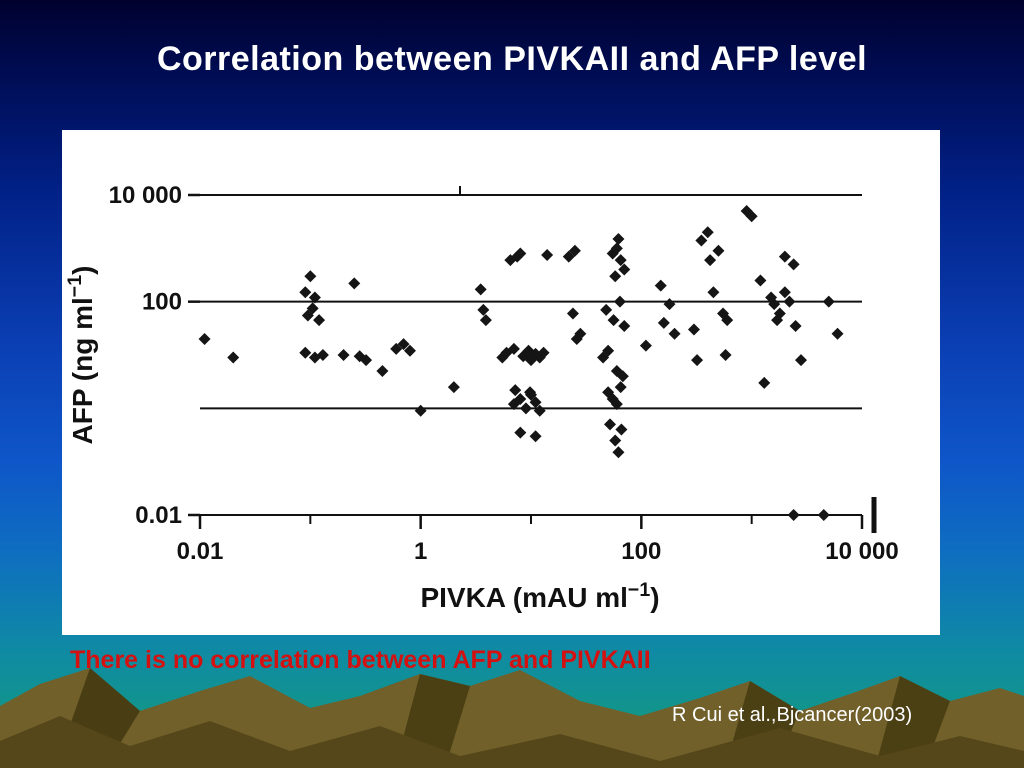 This screenshot has height=768, width=1024. What do you see at coordinates (200, 551) in the screenshot?
I see `x-axis-tick-label: 0.01` at bounding box center [200, 551].